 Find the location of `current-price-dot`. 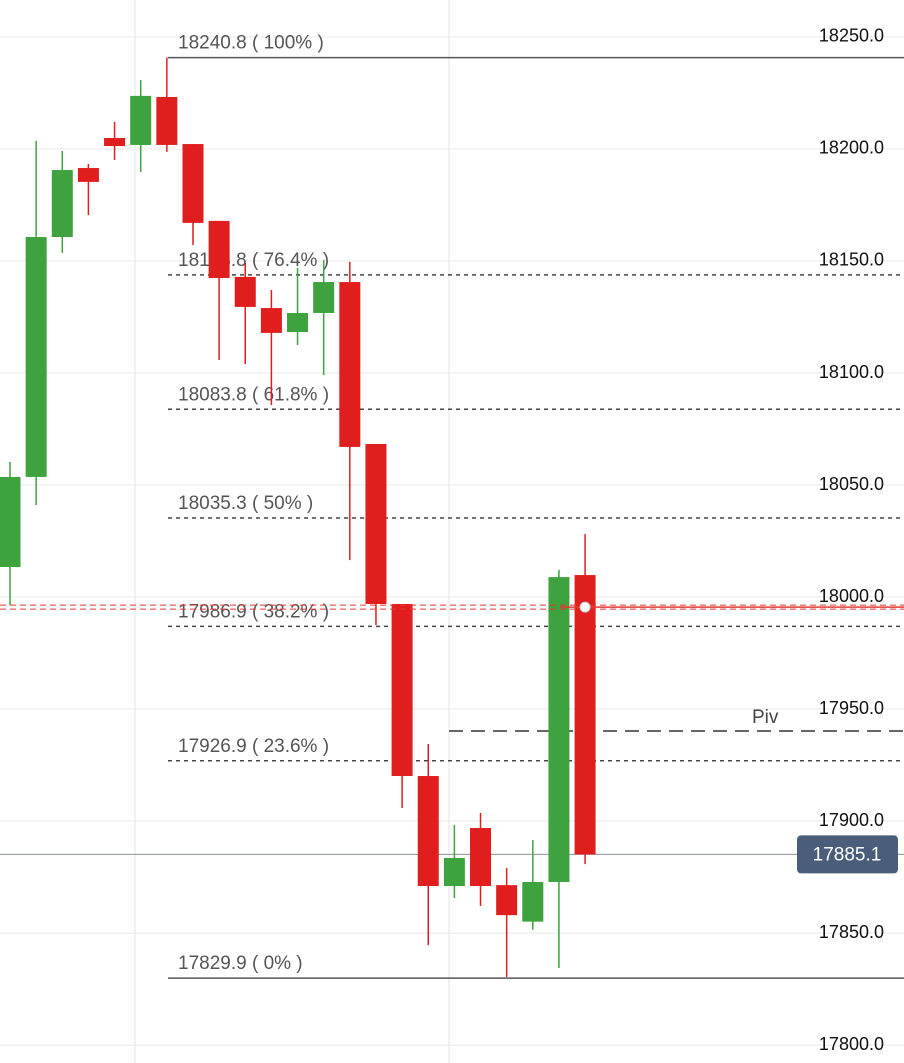

current-price-dot is located at coordinates (585, 607).